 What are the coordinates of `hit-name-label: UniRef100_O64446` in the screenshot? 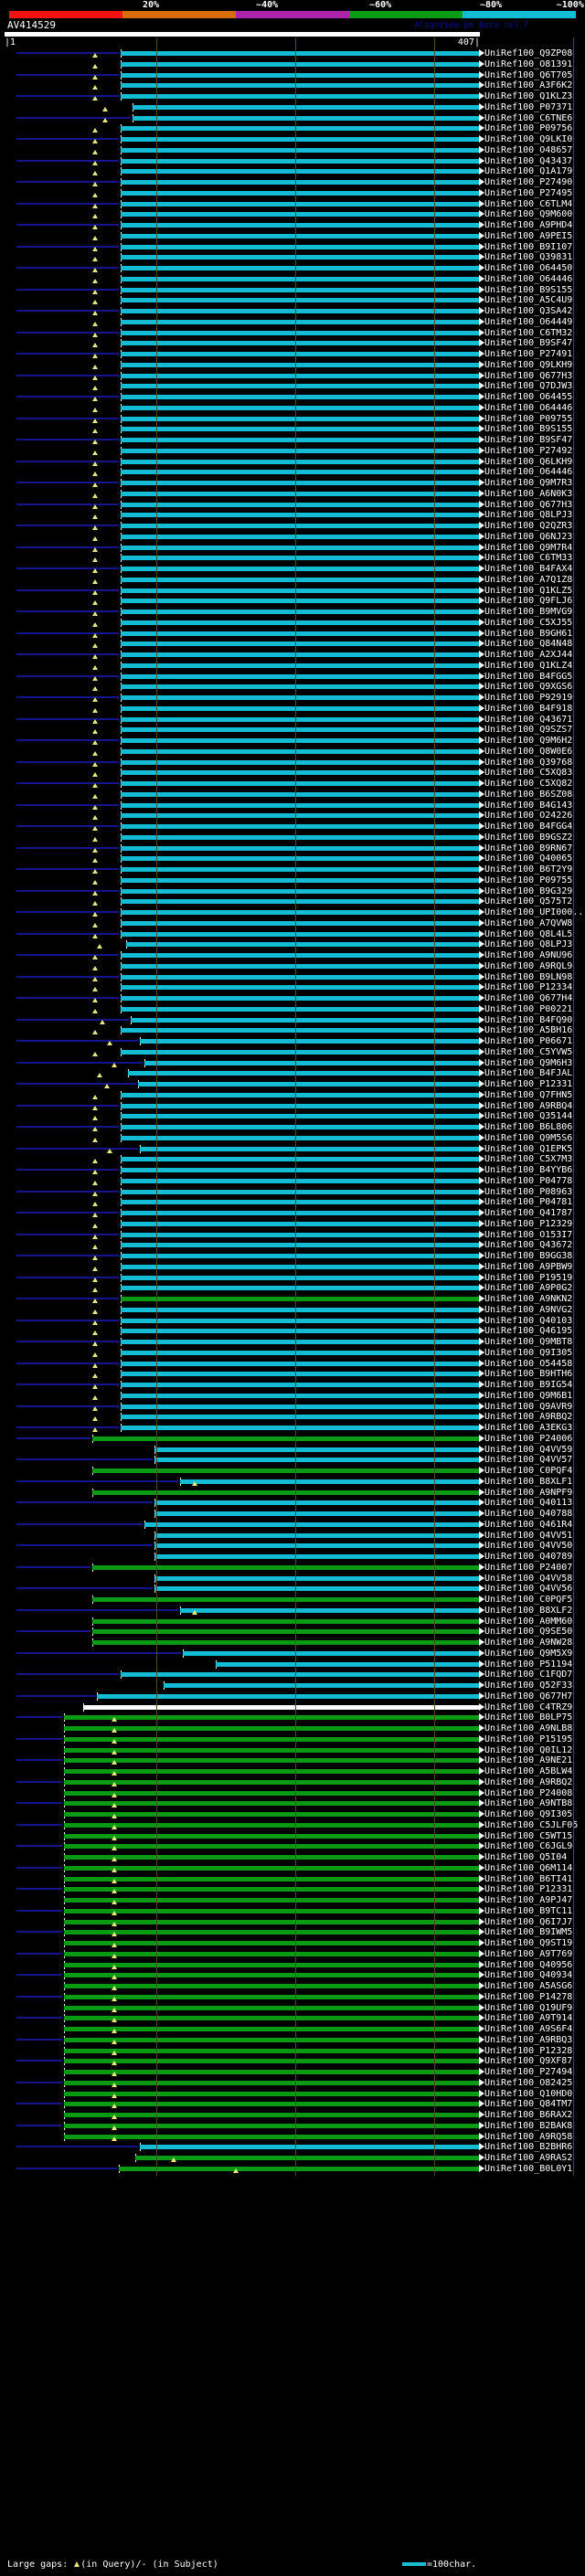 It's located at (529, 472).